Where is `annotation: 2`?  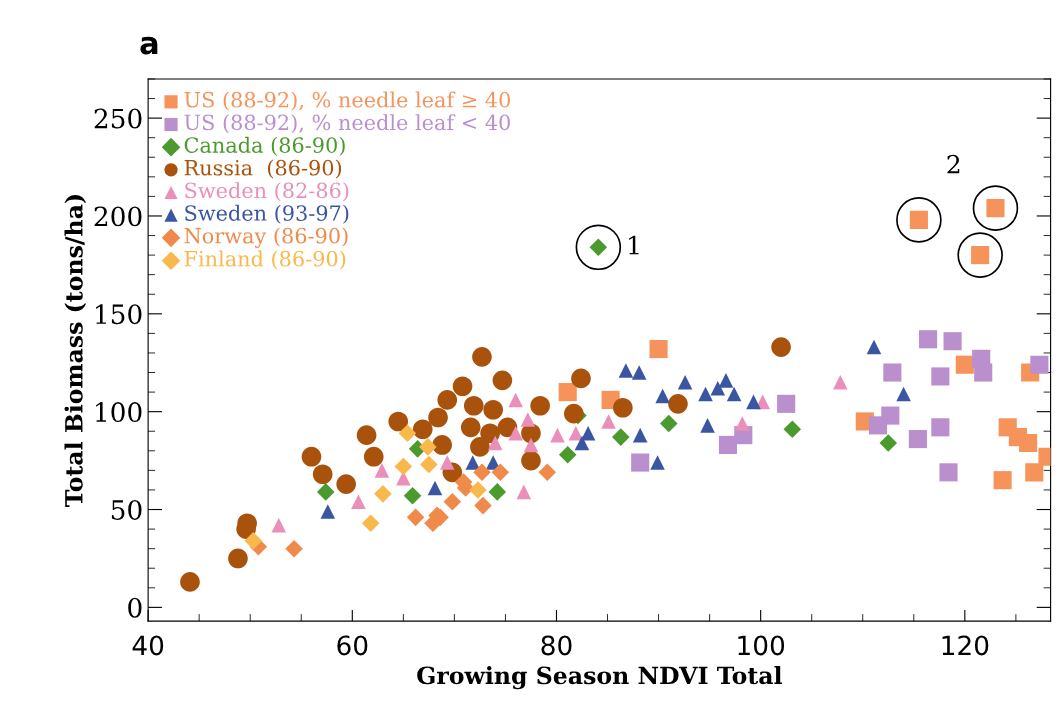
annotation: 2 is located at coordinates (953, 164).